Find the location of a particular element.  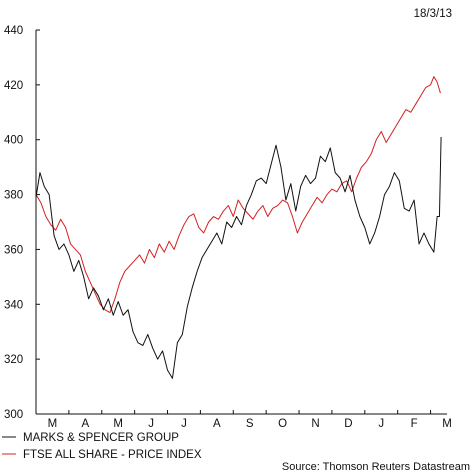

y-tick-group: 300 320 340 360 380 400 420 440 is located at coordinates (22, 223).